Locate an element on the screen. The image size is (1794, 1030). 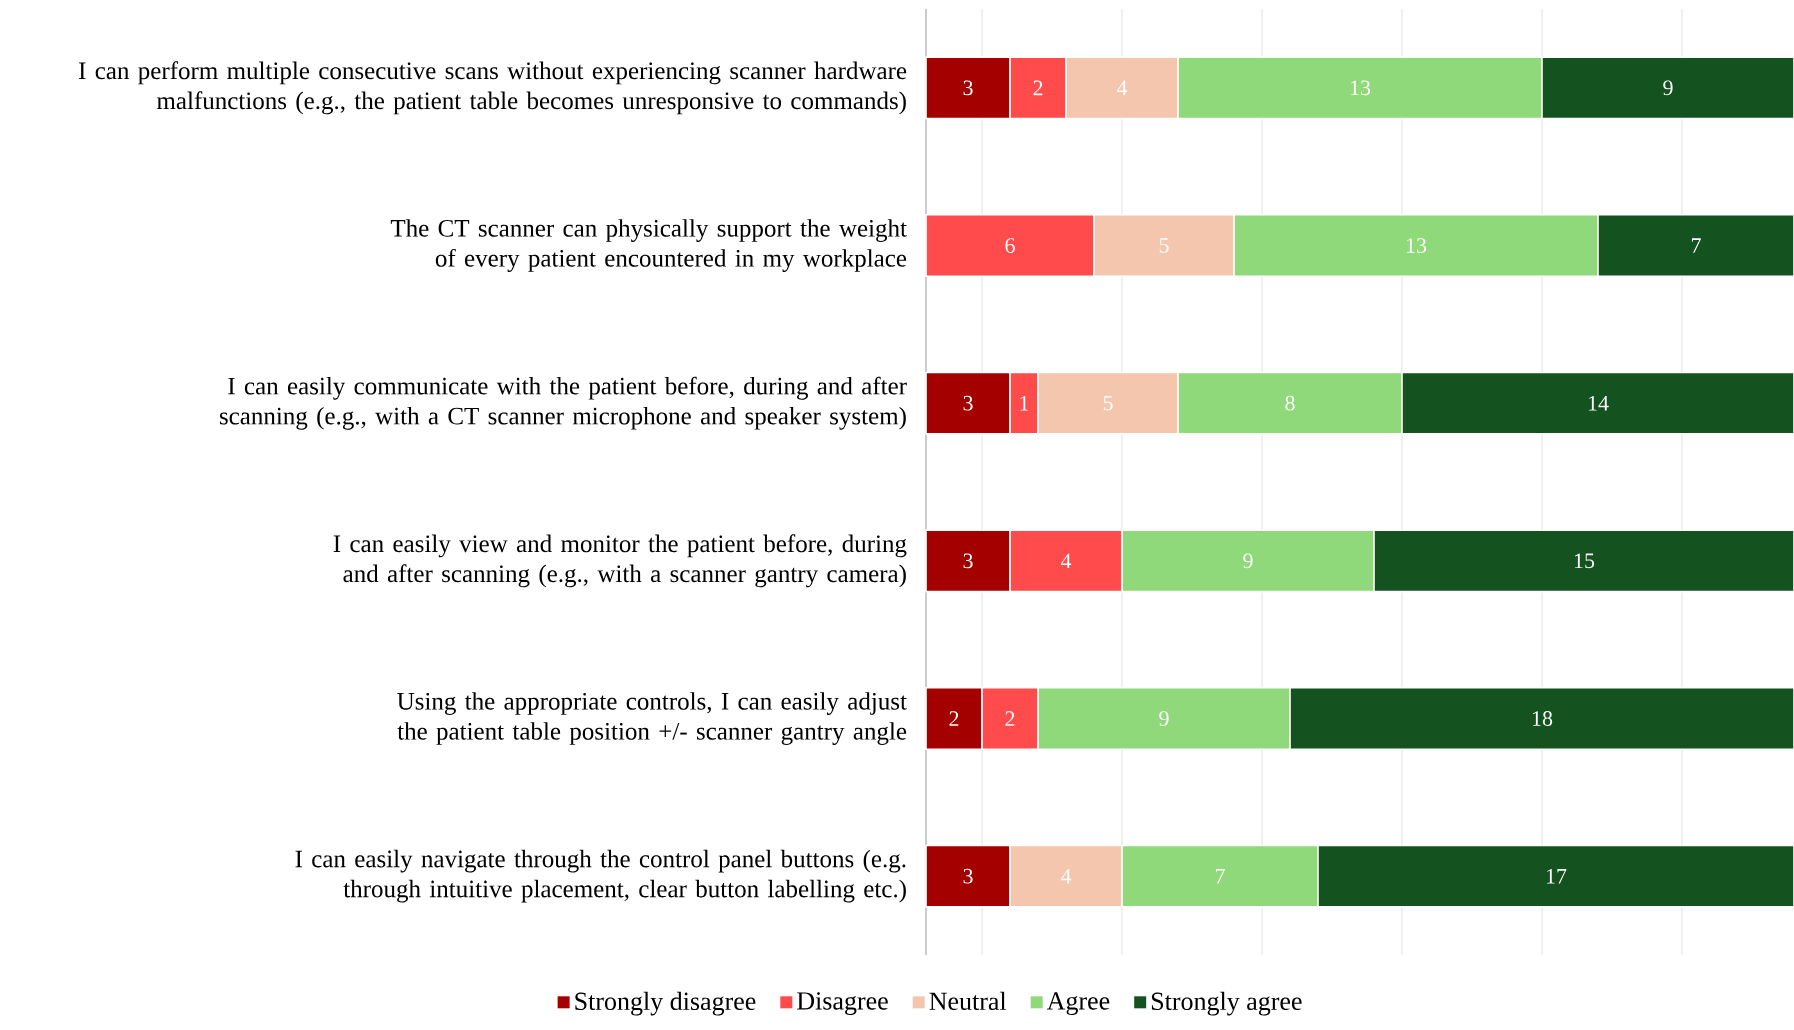
legend-label: Strongly disagree is located at coordinates (665, 1003).